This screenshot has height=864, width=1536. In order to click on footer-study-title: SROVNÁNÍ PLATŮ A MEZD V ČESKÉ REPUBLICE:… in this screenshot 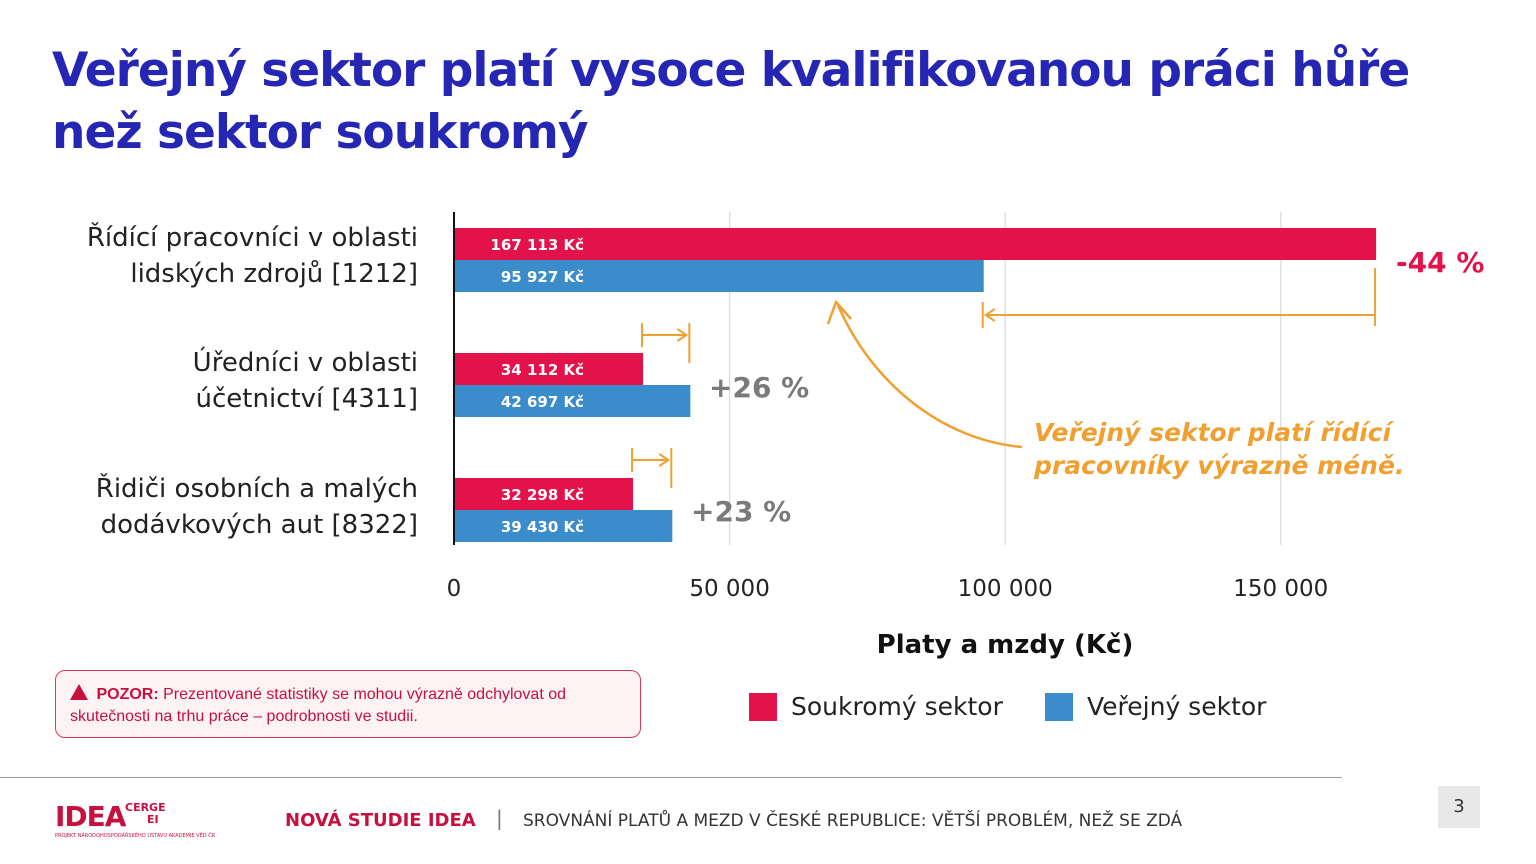, I will do `click(853, 821)`.